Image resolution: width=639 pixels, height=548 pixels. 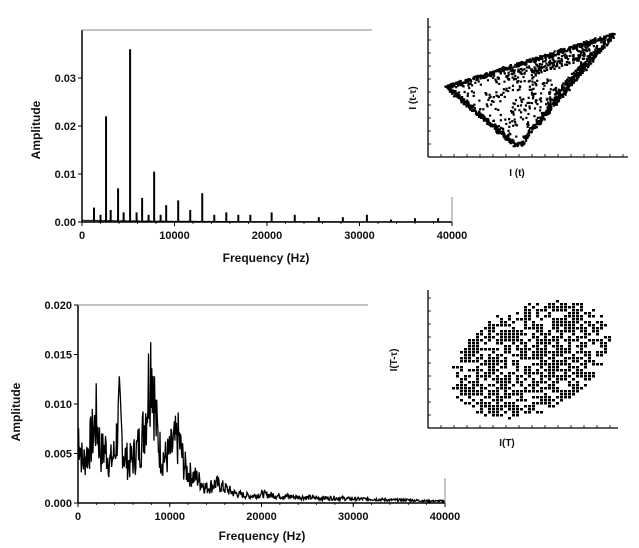 I want to click on bottom-attractor-plot-area, so click(x=522, y=359).